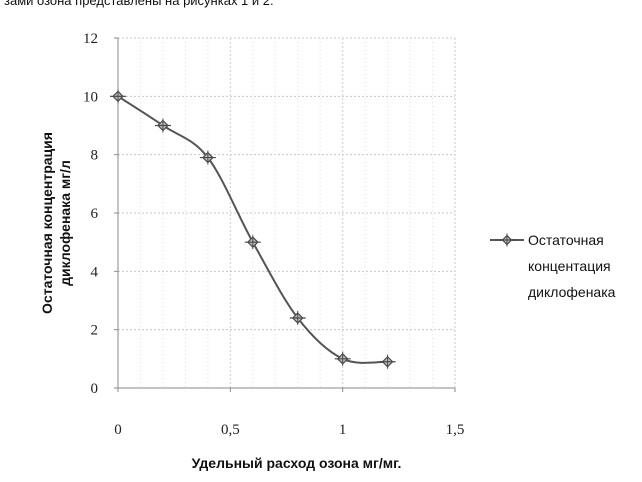 This screenshot has width=642, height=482. What do you see at coordinates (95, 214) in the screenshot?
I see `y-tick-label: 6` at bounding box center [95, 214].